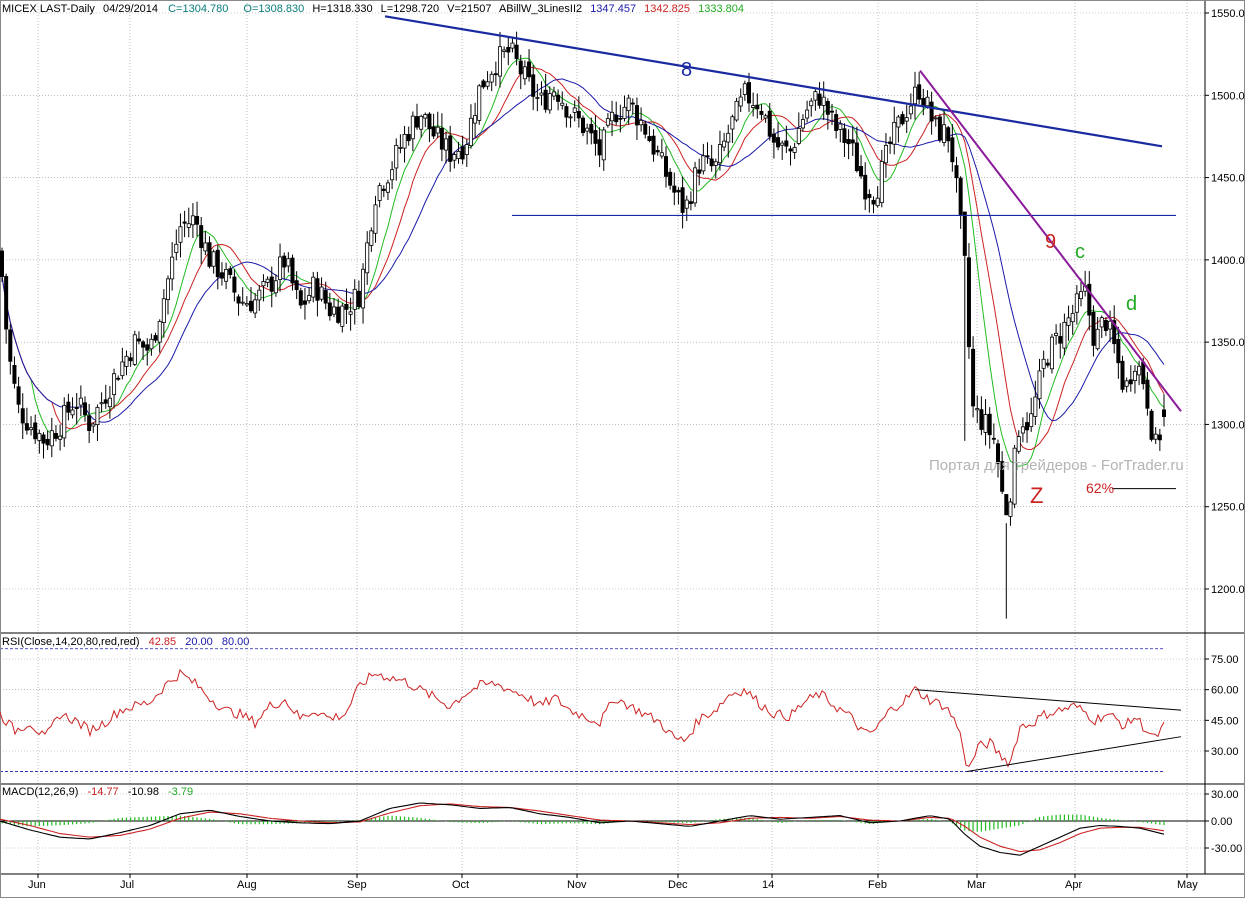  What do you see at coordinates (1228, 179) in the screenshot?
I see `price-tick-label: 1450.00` at bounding box center [1228, 179].